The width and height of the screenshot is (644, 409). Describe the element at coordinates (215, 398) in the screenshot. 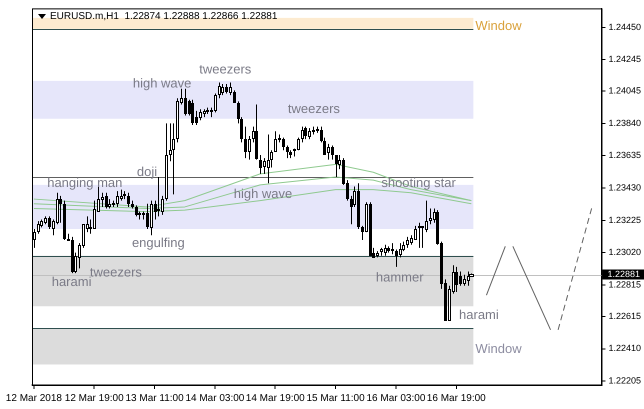

I see `x-tick-label: 14 Mar 03:00` at that location.